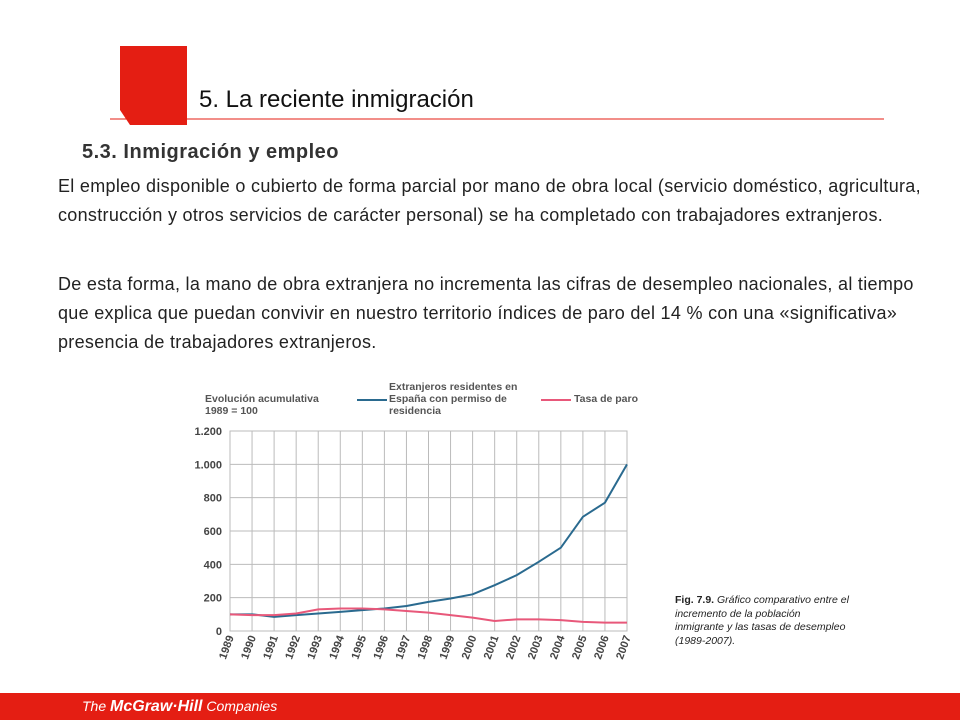 The image size is (960, 720). I want to click on footer: The McGraw·Hill Companies, so click(480, 706).